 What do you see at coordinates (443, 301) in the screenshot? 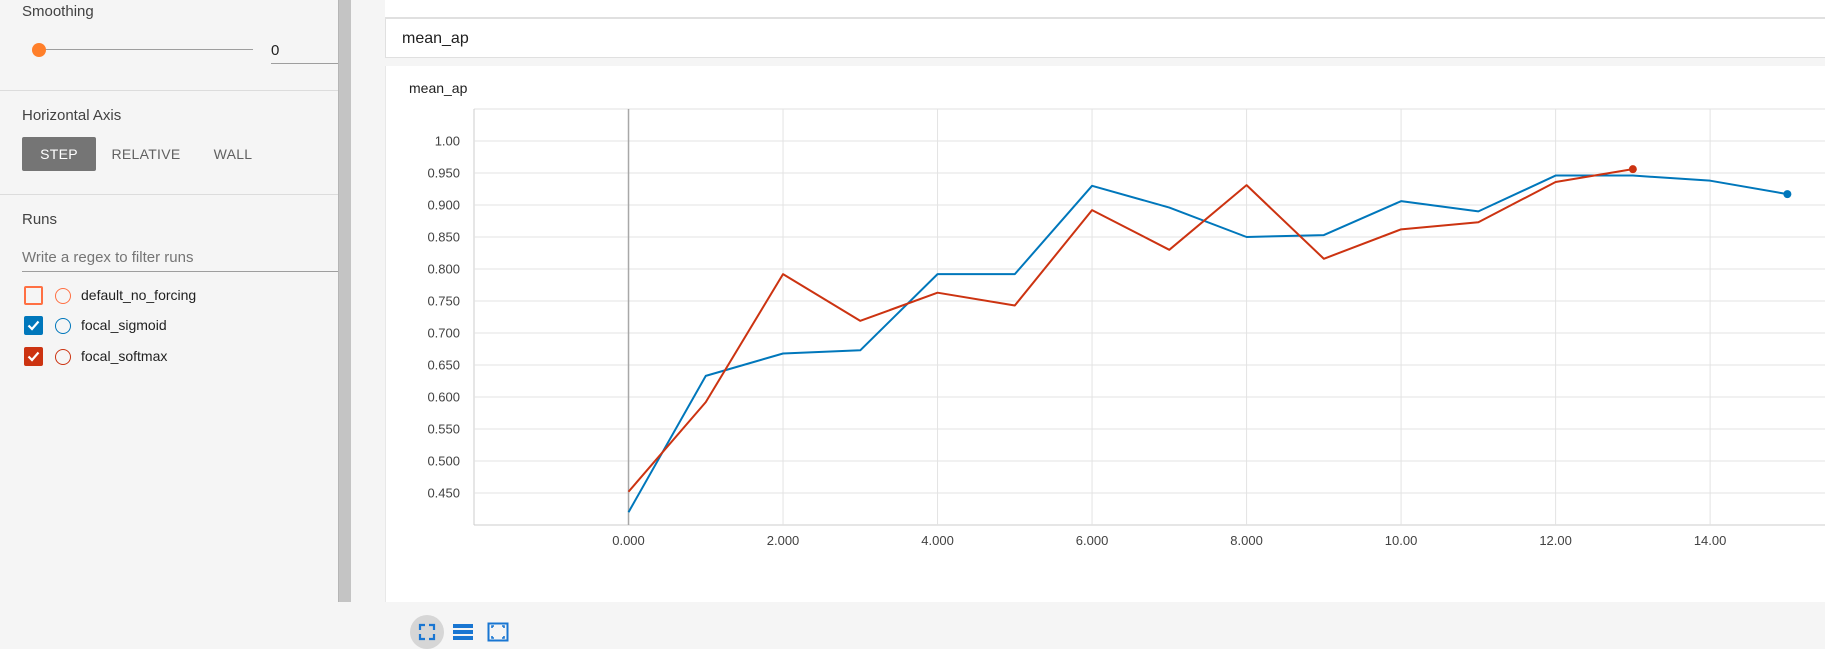
I see `y-tick-label: 0.750` at bounding box center [443, 301].